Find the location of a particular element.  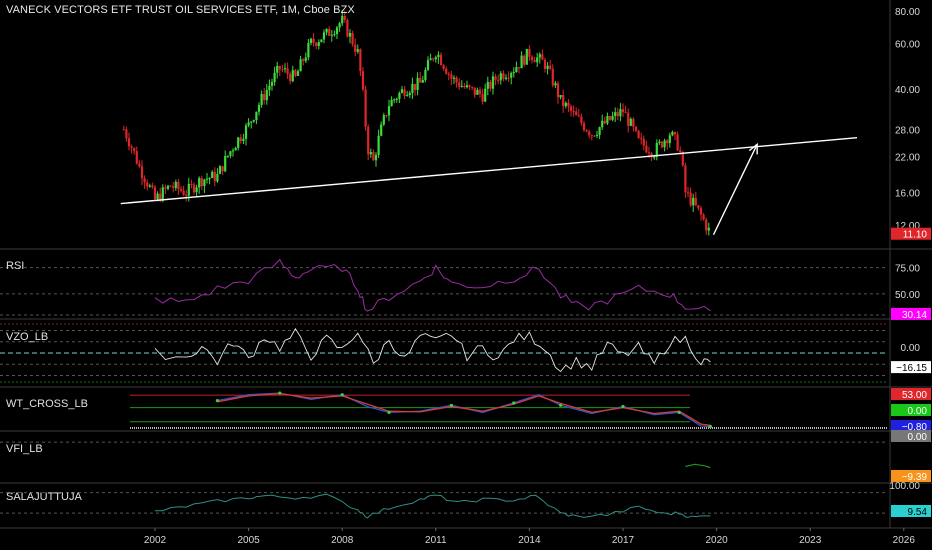

support-trendline is located at coordinates (489, 170).